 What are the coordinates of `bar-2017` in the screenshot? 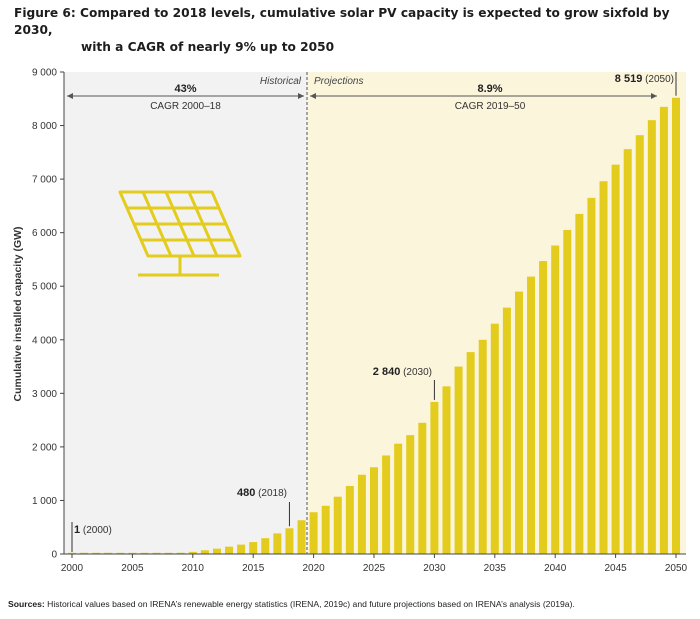 It's located at (277, 543).